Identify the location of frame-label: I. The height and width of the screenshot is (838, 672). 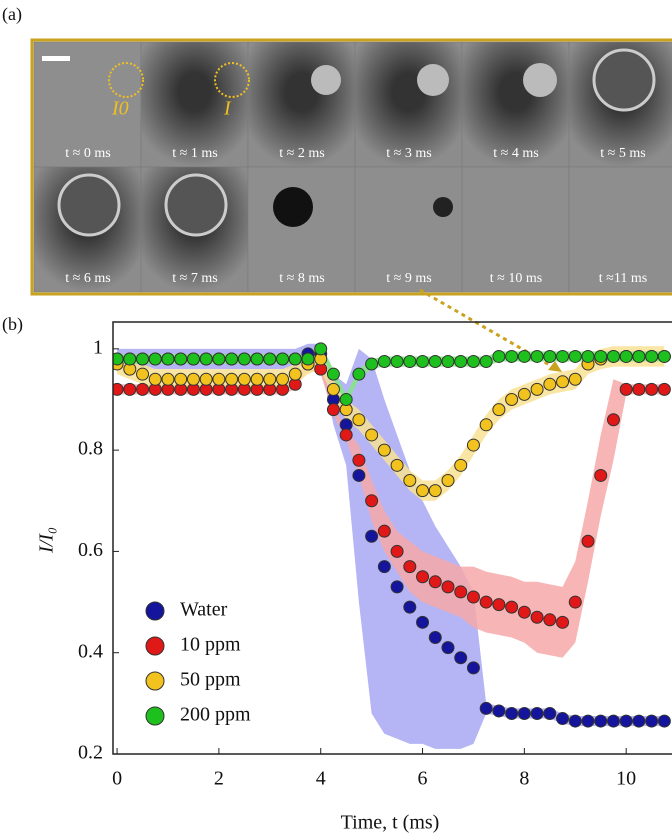
(227, 109).